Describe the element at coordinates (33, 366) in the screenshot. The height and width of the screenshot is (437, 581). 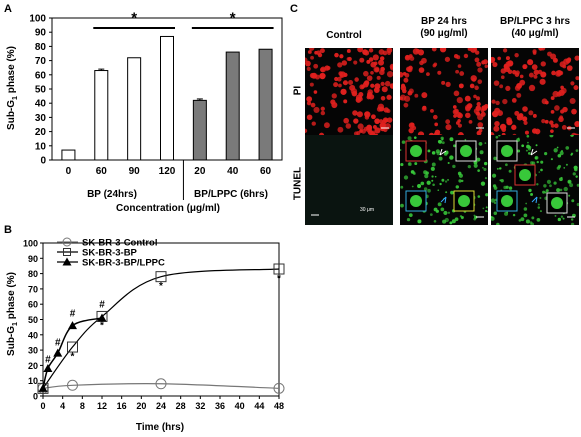
I see `y-tick-label: 20` at that location.